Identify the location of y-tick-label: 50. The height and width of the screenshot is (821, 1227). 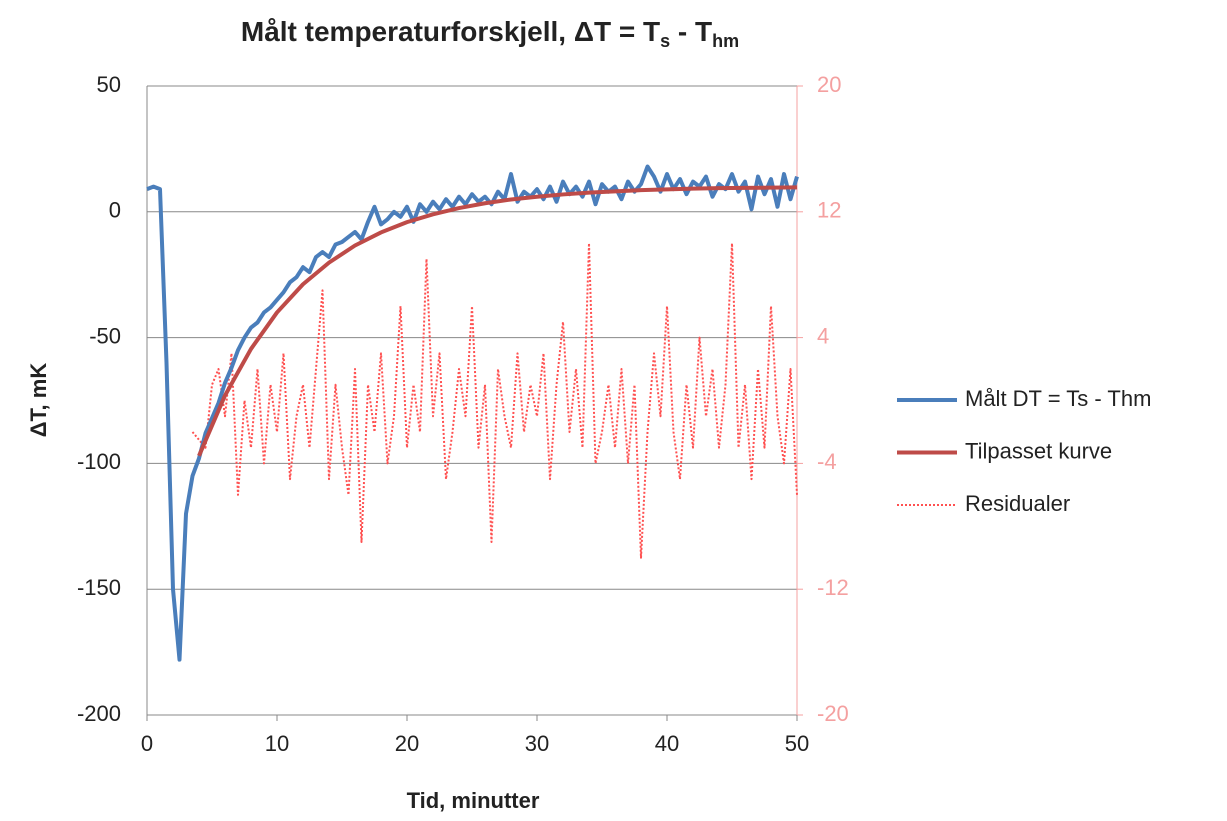
(109, 84).